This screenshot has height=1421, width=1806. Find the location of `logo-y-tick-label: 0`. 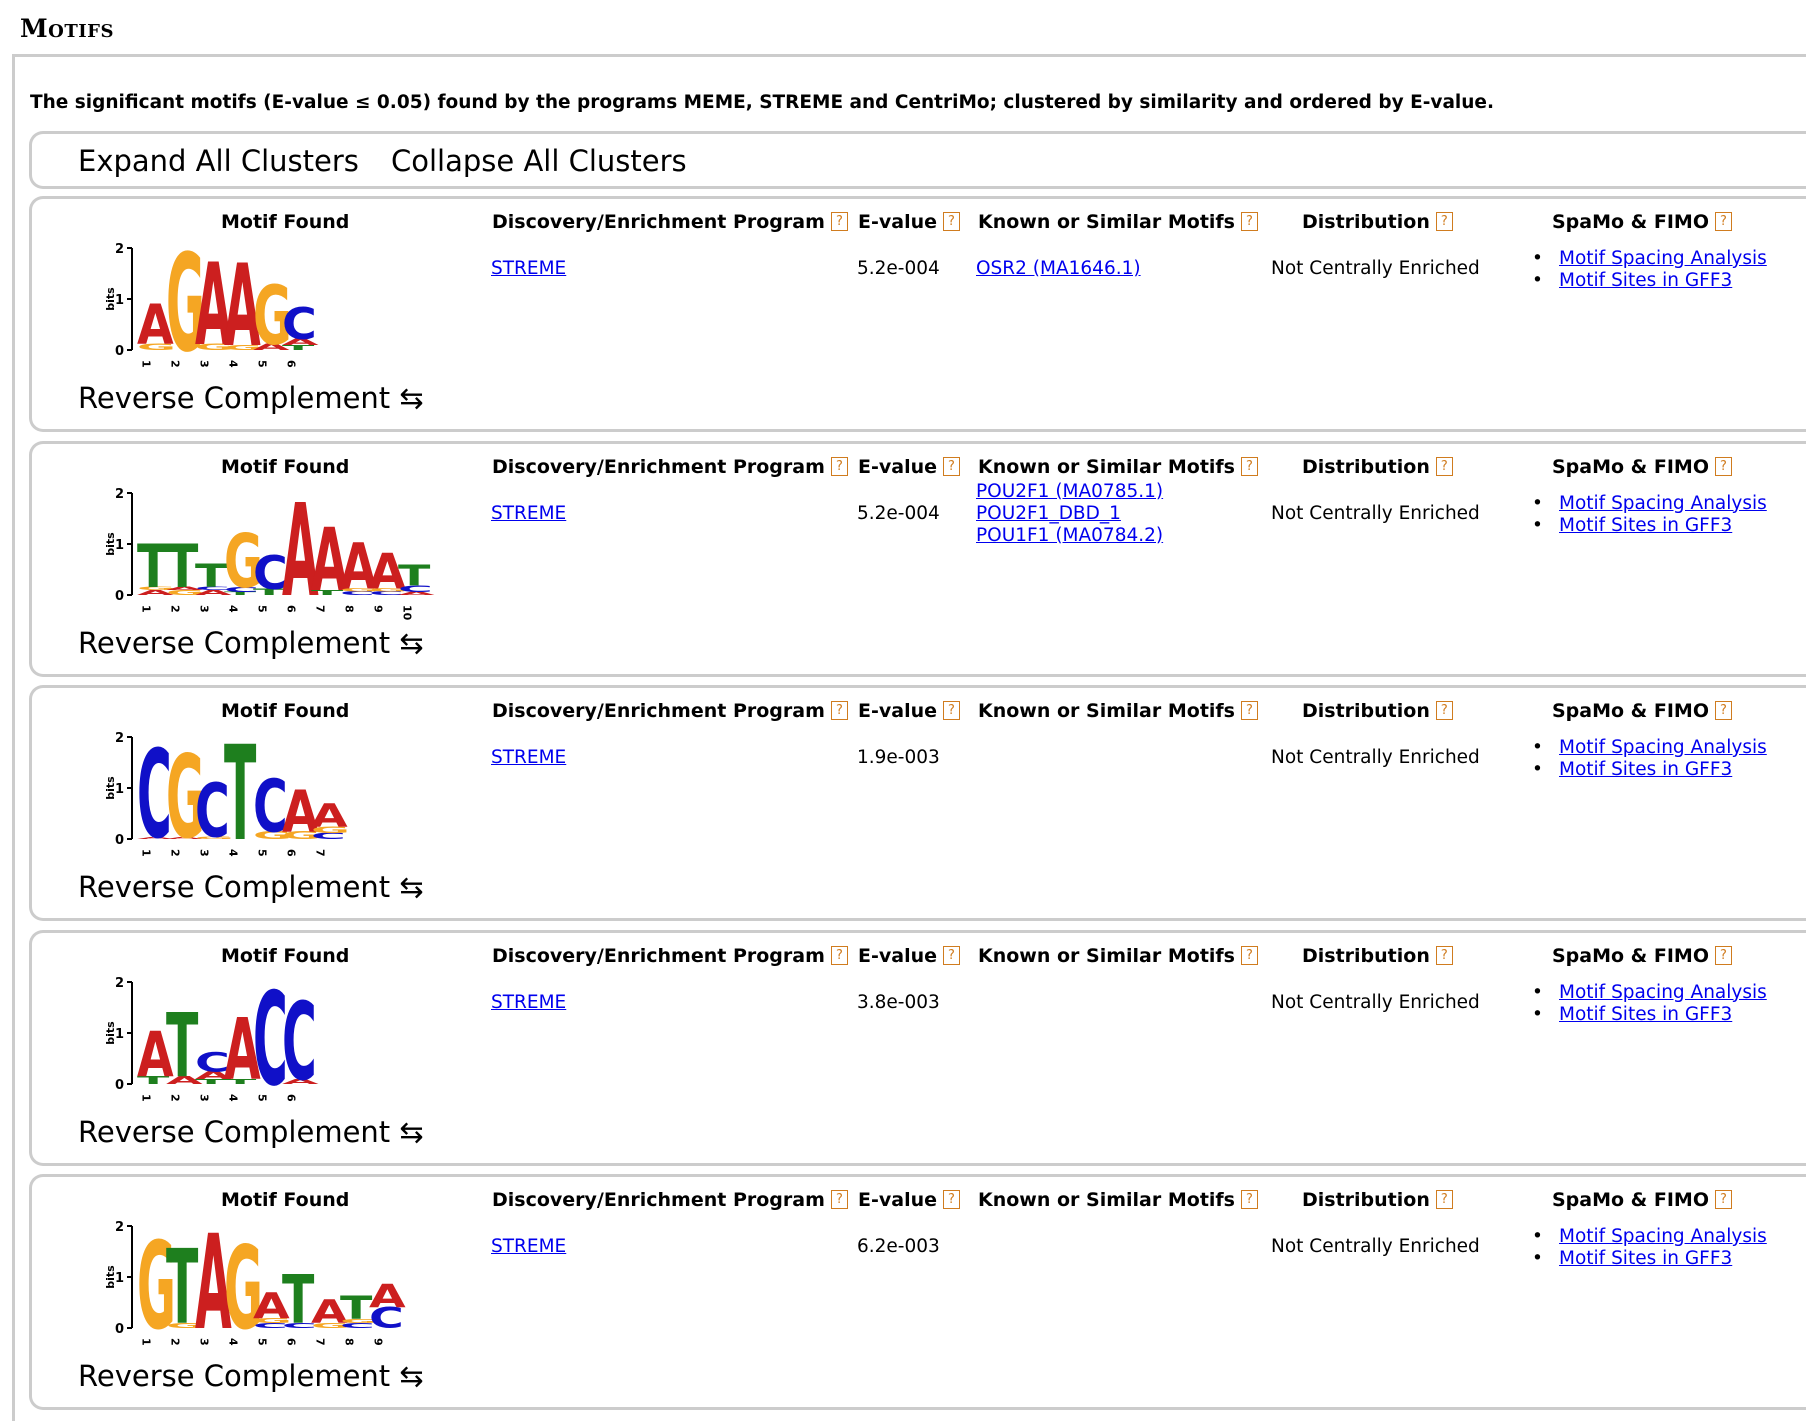

logo-y-tick-label: 0 is located at coordinates (119, 351).